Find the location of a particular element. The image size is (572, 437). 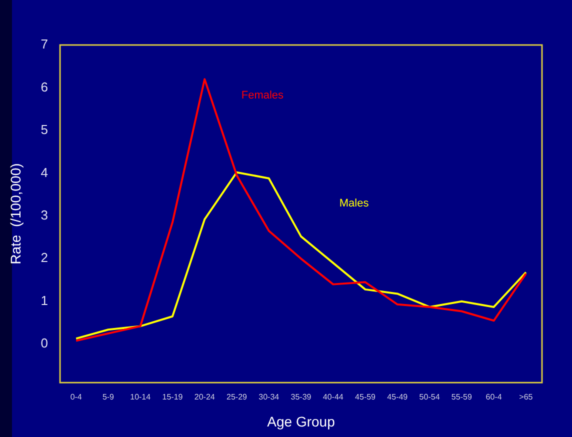

x-tick-label: 35-39 is located at coordinates (301, 397).